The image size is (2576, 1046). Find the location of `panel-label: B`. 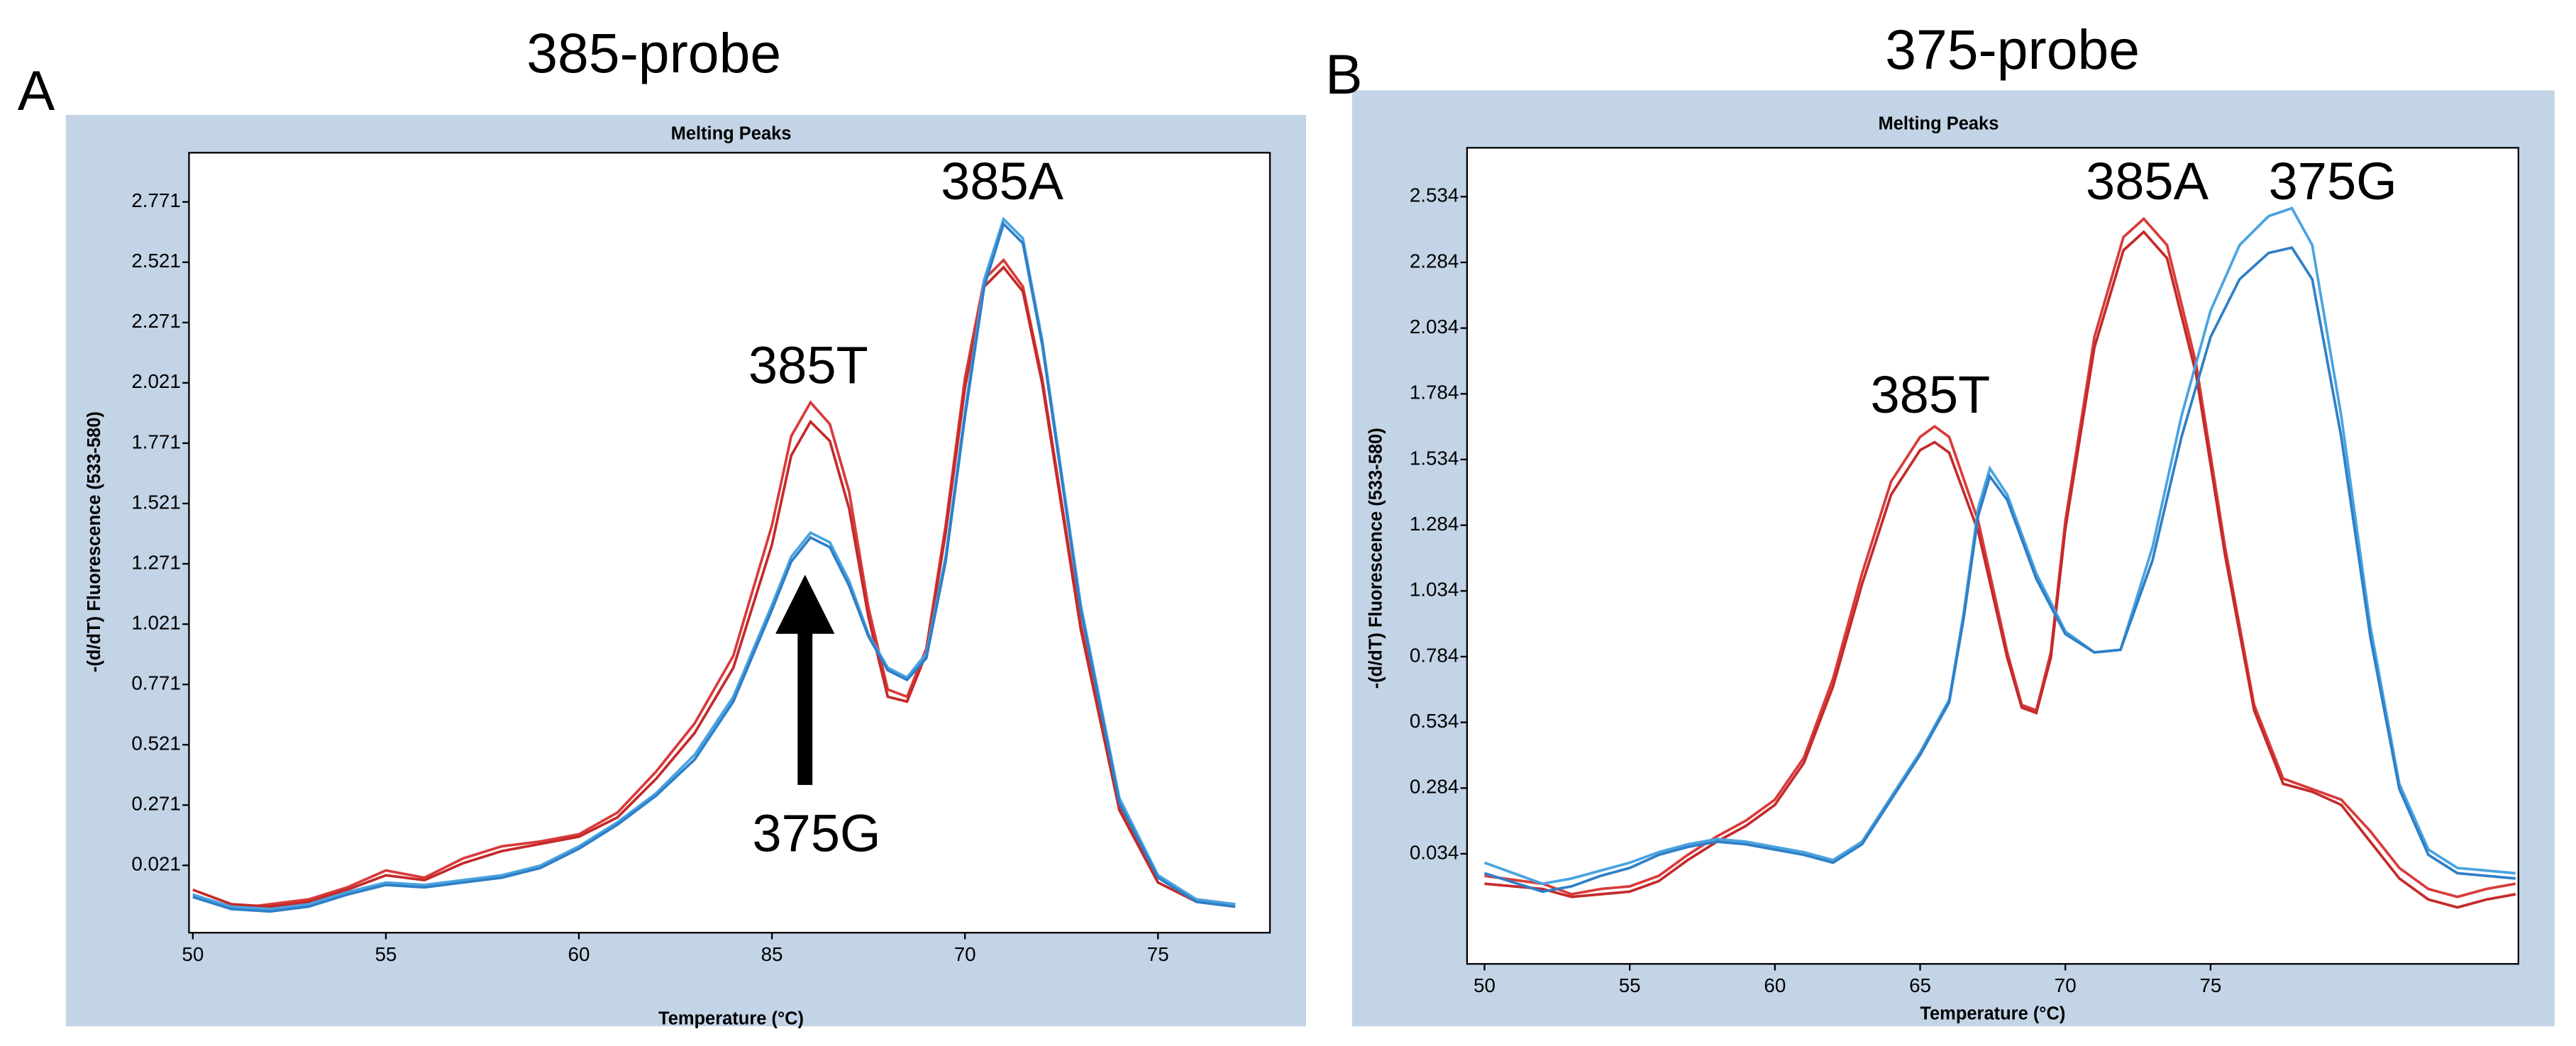

panel-label: B is located at coordinates (1344, 74).